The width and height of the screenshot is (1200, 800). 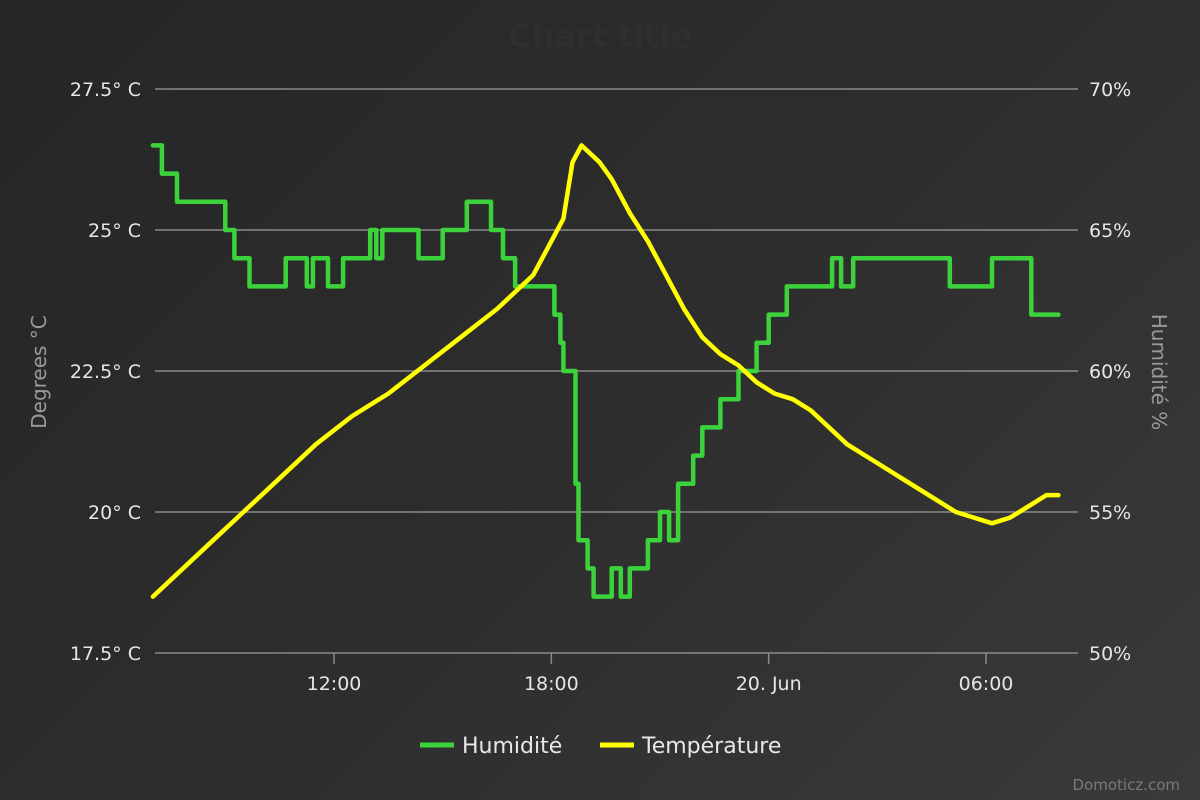 I want to click on y-left-tick-label: 27.5° C, so click(x=105, y=90).